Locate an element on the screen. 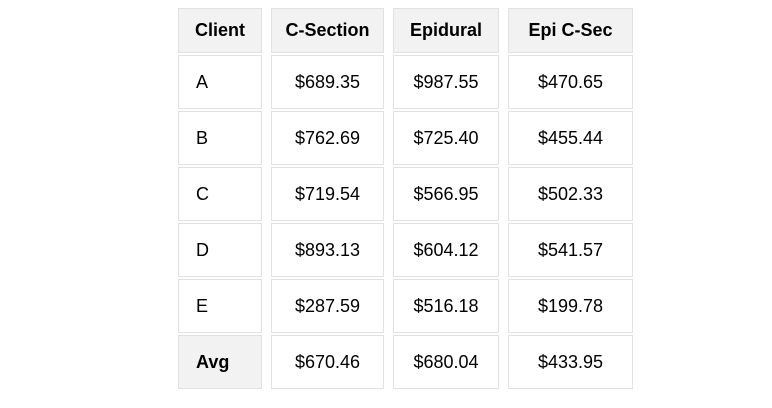 The image size is (772, 408). cell-avg-c-section: $670.46 is located at coordinates (327, 362).